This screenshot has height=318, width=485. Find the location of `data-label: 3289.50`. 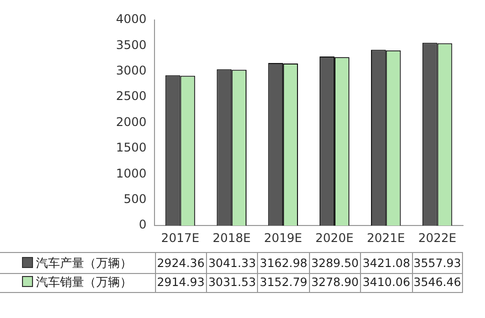

data-label: 3289.50 is located at coordinates (334, 263).